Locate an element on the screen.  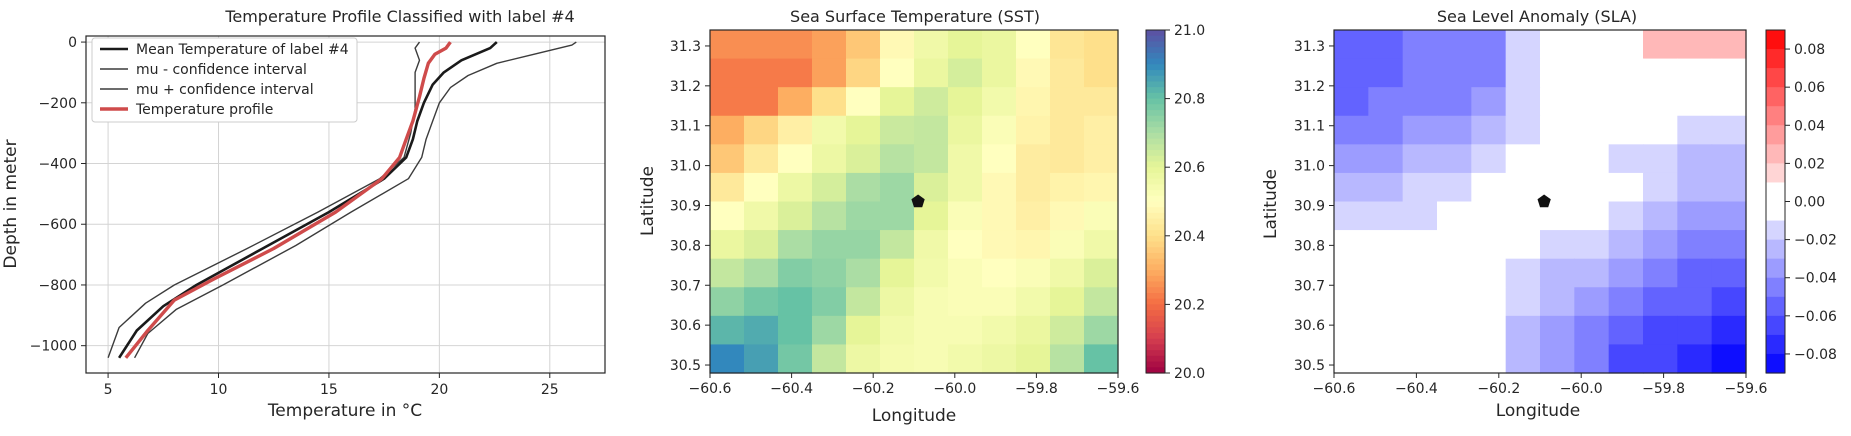
colorbar-tick-label: 20.0 is located at coordinates (1189, 374).